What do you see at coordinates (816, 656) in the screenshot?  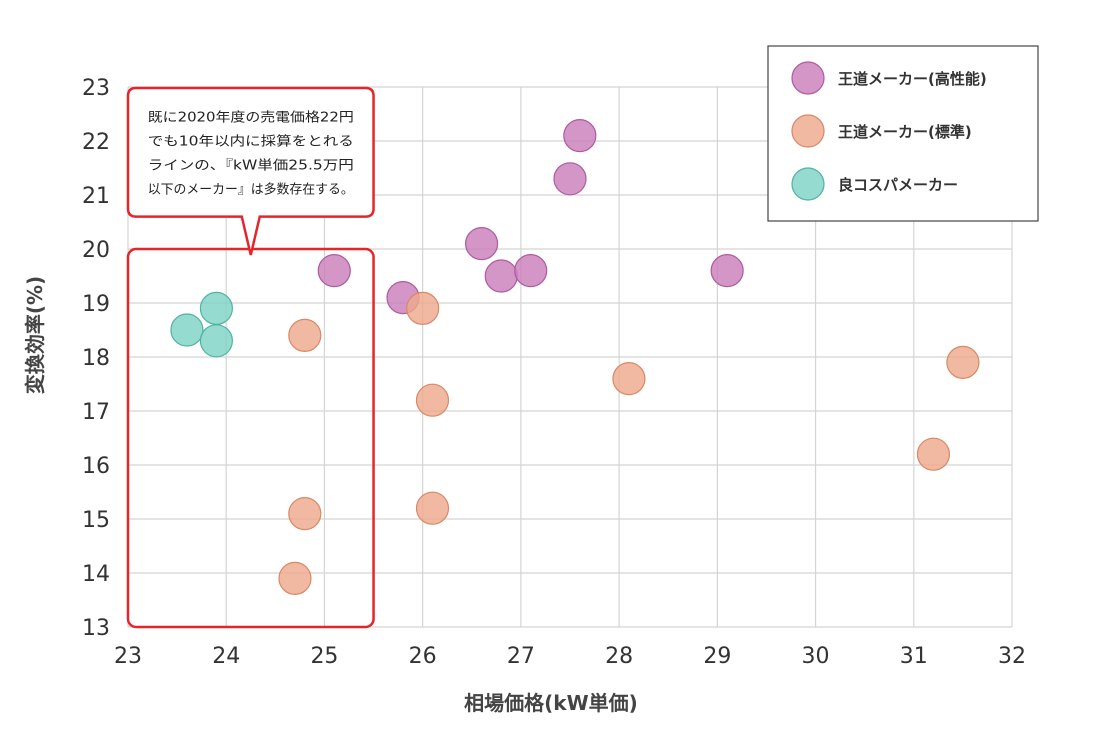 I see `x-tick-label: 30` at bounding box center [816, 656].